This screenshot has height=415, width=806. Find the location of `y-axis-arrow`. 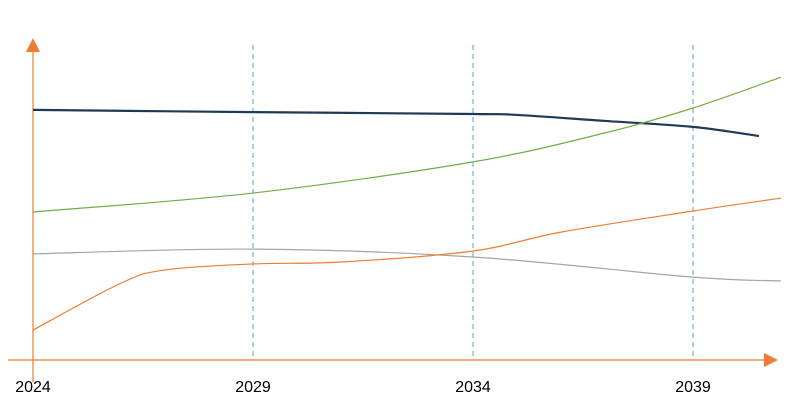

y-axis-arrow is located at coordinates (33, 45).